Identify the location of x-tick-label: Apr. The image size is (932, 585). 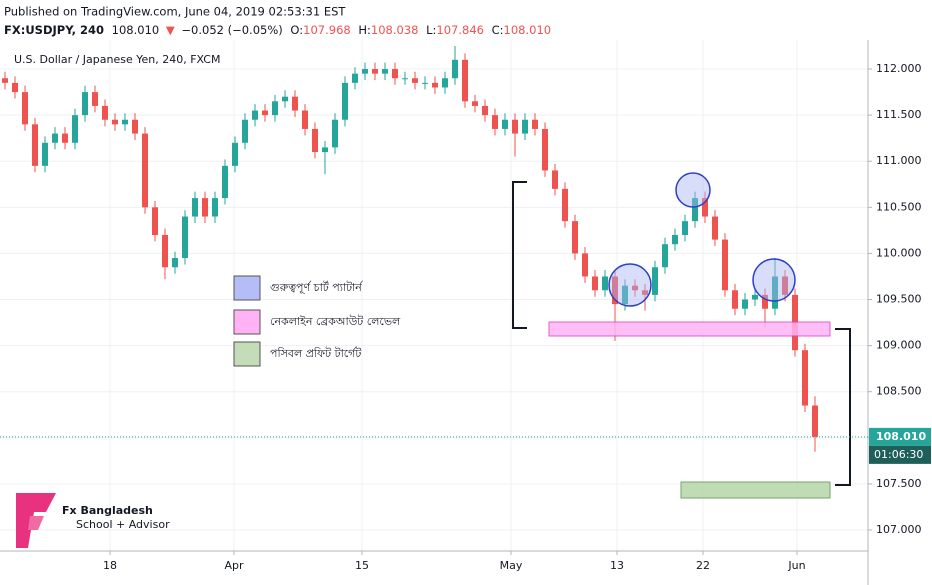
(234, 565).